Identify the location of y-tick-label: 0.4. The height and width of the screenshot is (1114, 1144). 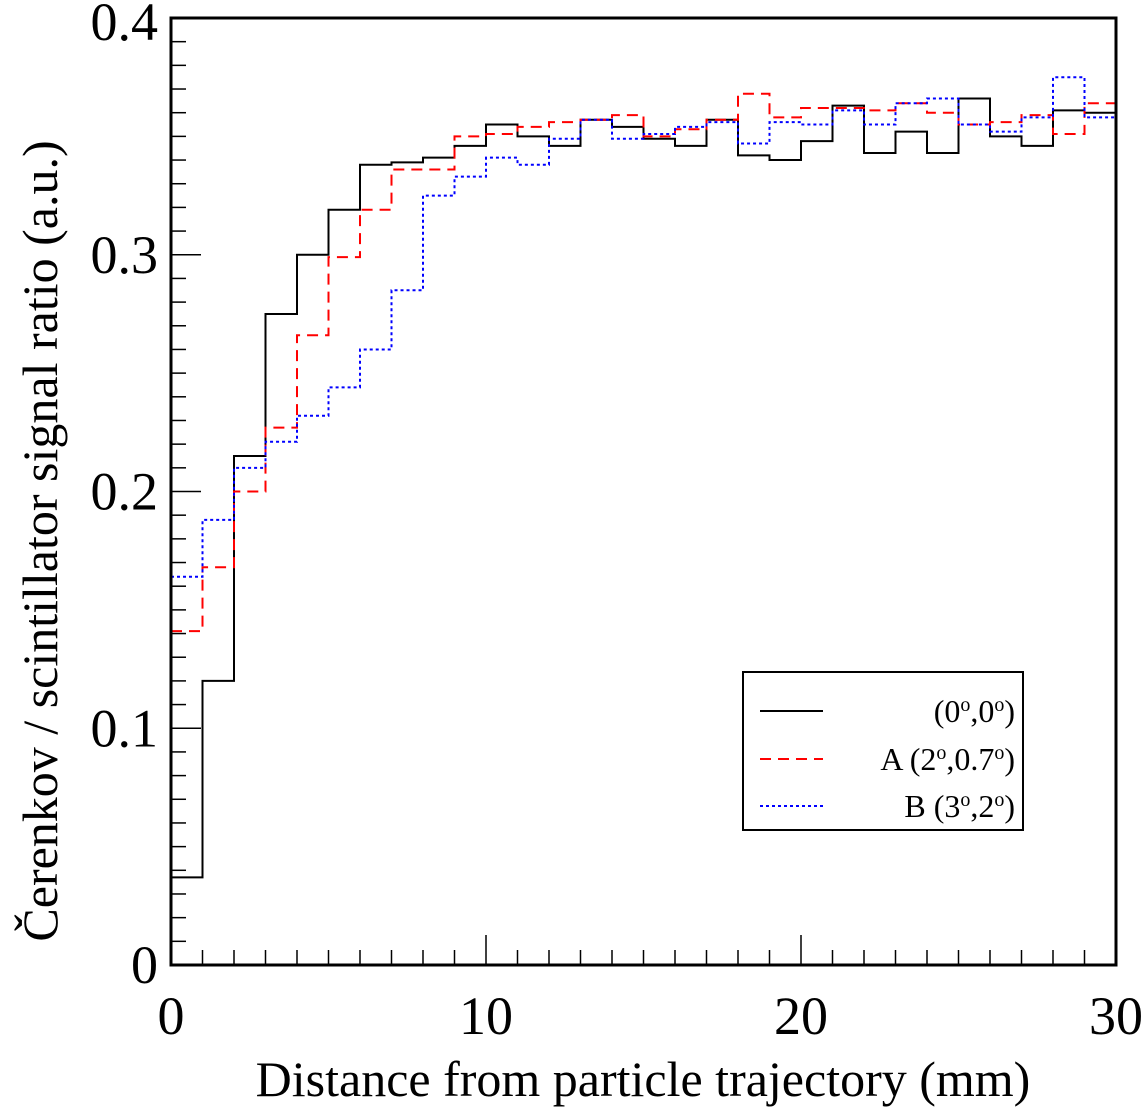
(125, 26).